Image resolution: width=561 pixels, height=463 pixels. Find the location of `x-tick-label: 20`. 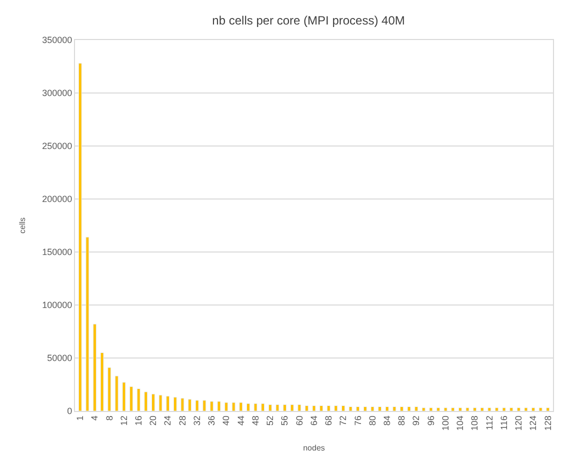

x-tick-label: 20 is located at coordinates (153, 421).